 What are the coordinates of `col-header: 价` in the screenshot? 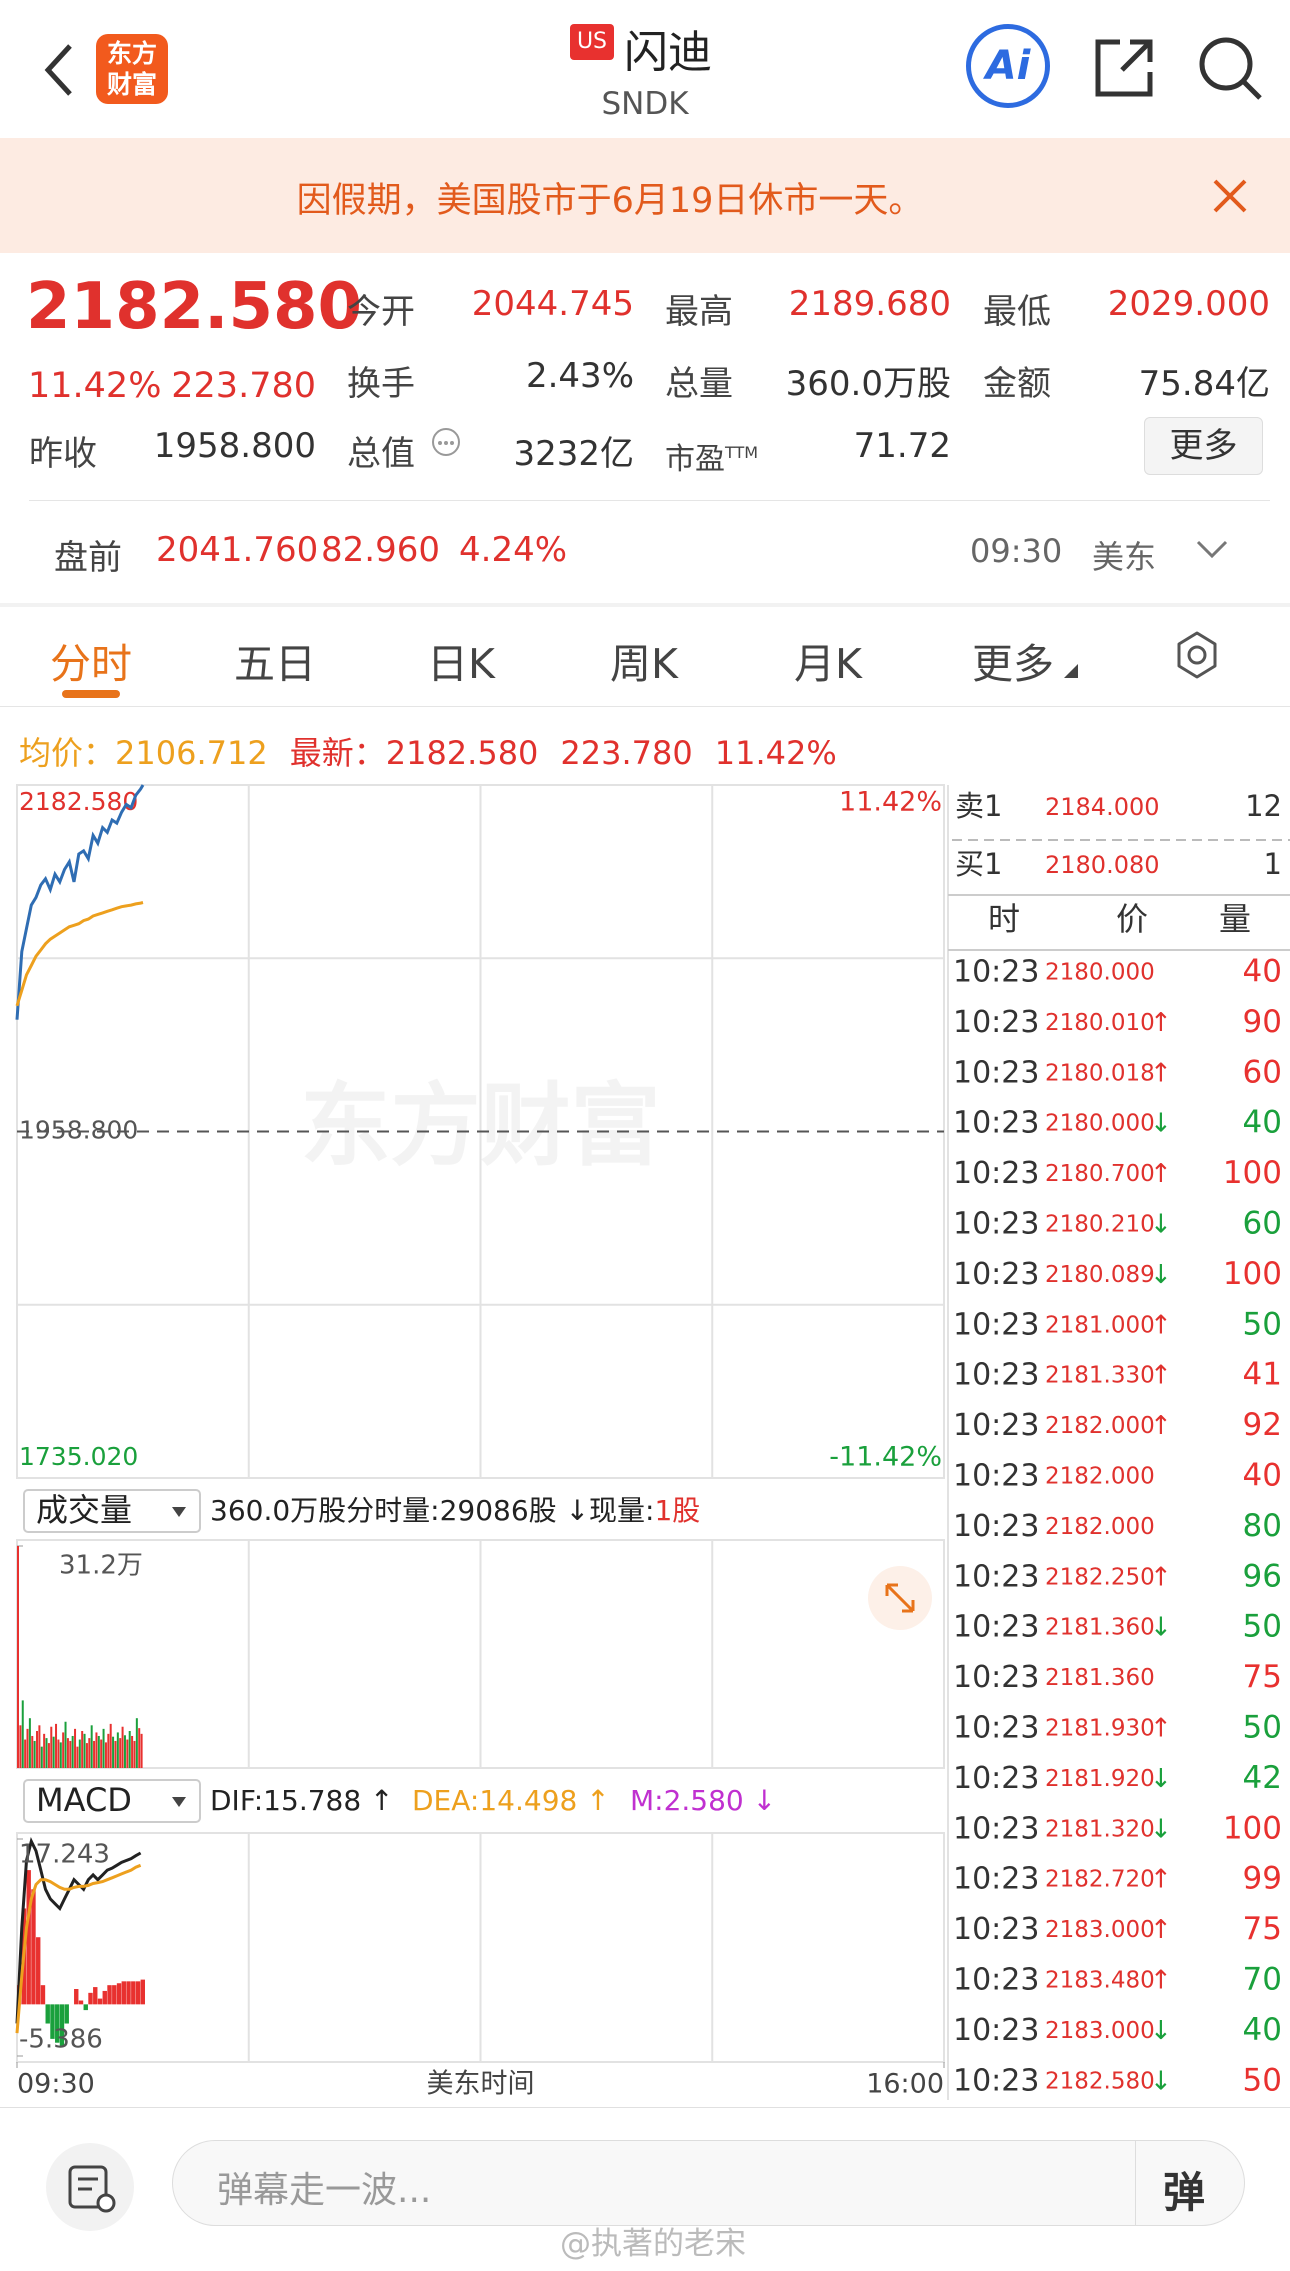 It's located at (1132, 919).